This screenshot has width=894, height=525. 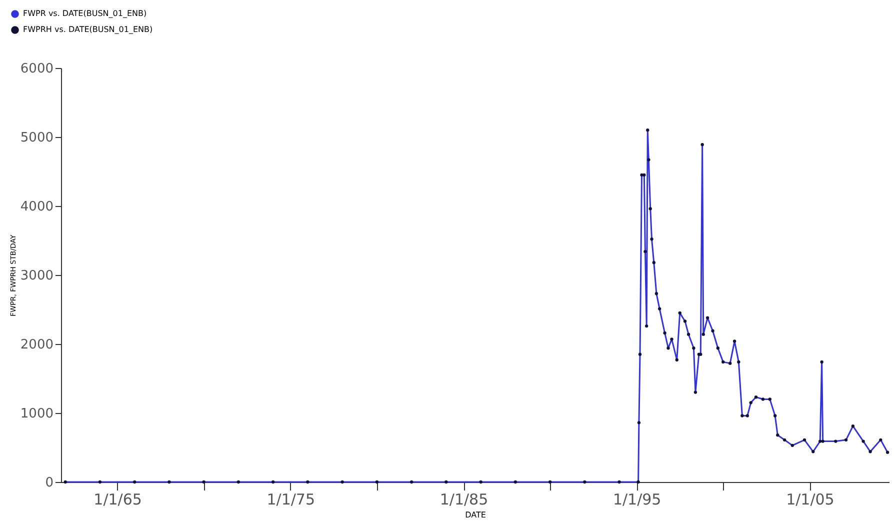 What do you see at coordinates (475, 515) in the screenshot?
I see `x-axis-title: DATE` at bounding box center [475, 515].